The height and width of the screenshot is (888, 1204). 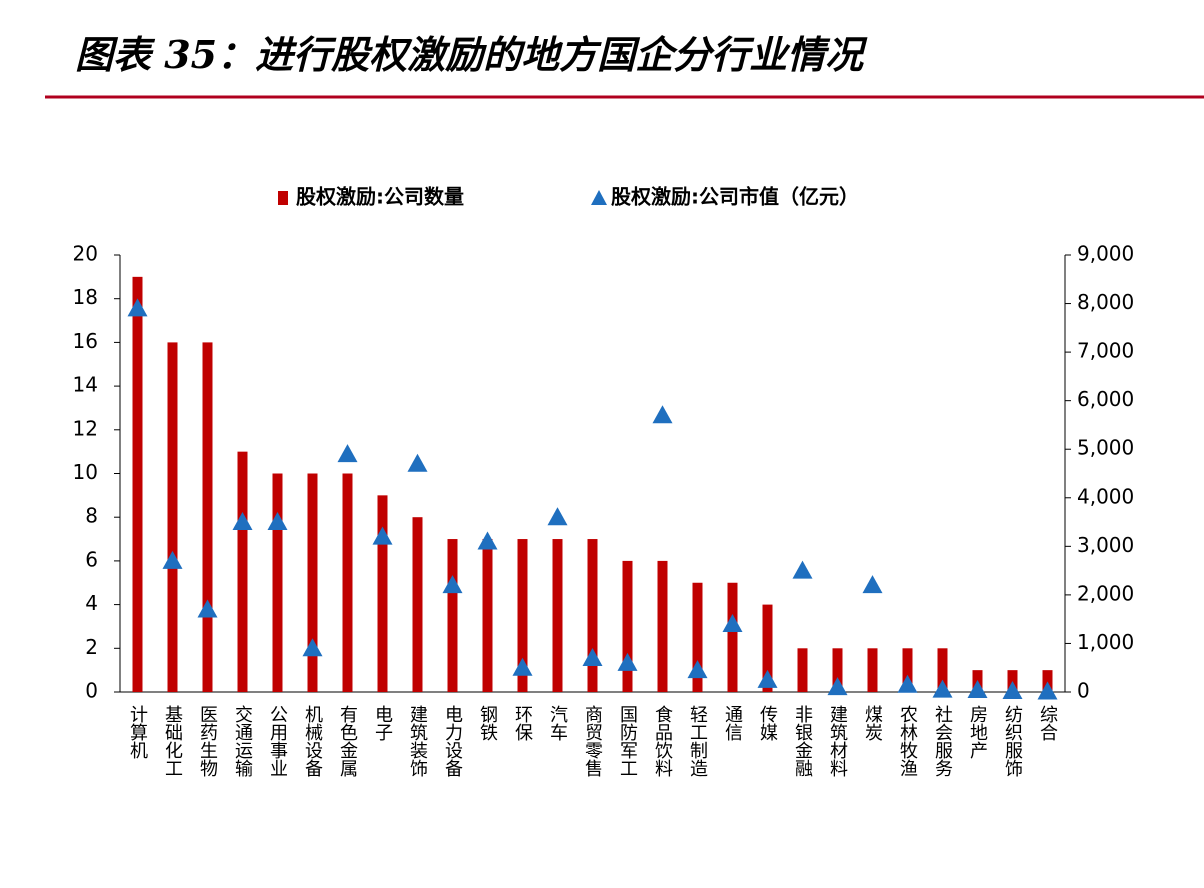 What do you see at coordinates (382, 723) in the screenshot?
I see `x-tick-label: 电子` at bounding box center [382, 723].